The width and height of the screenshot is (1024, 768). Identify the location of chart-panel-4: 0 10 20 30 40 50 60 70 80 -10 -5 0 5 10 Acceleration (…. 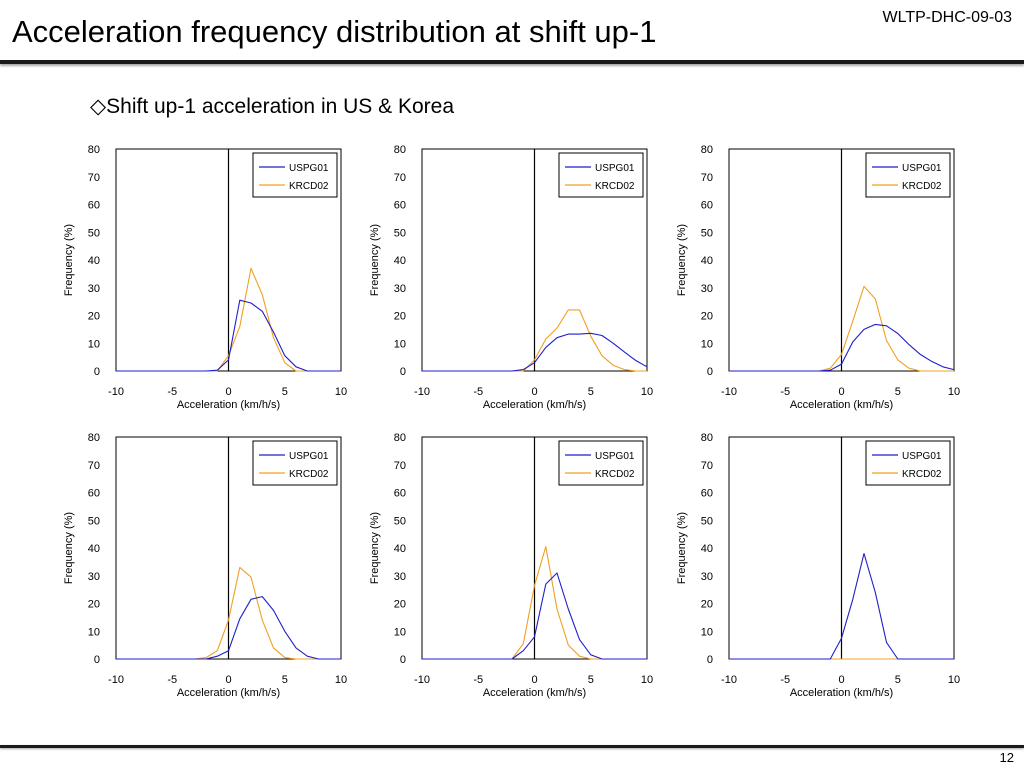
(205, 565).